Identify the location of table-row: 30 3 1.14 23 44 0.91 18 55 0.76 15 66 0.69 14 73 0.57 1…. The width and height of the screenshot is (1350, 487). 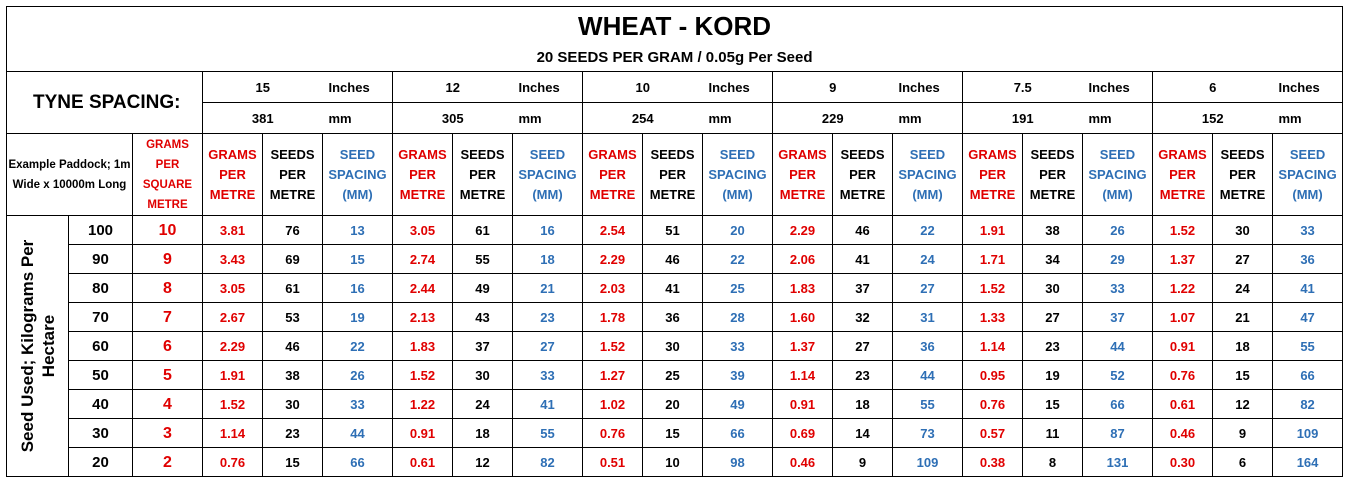
(675, 433).